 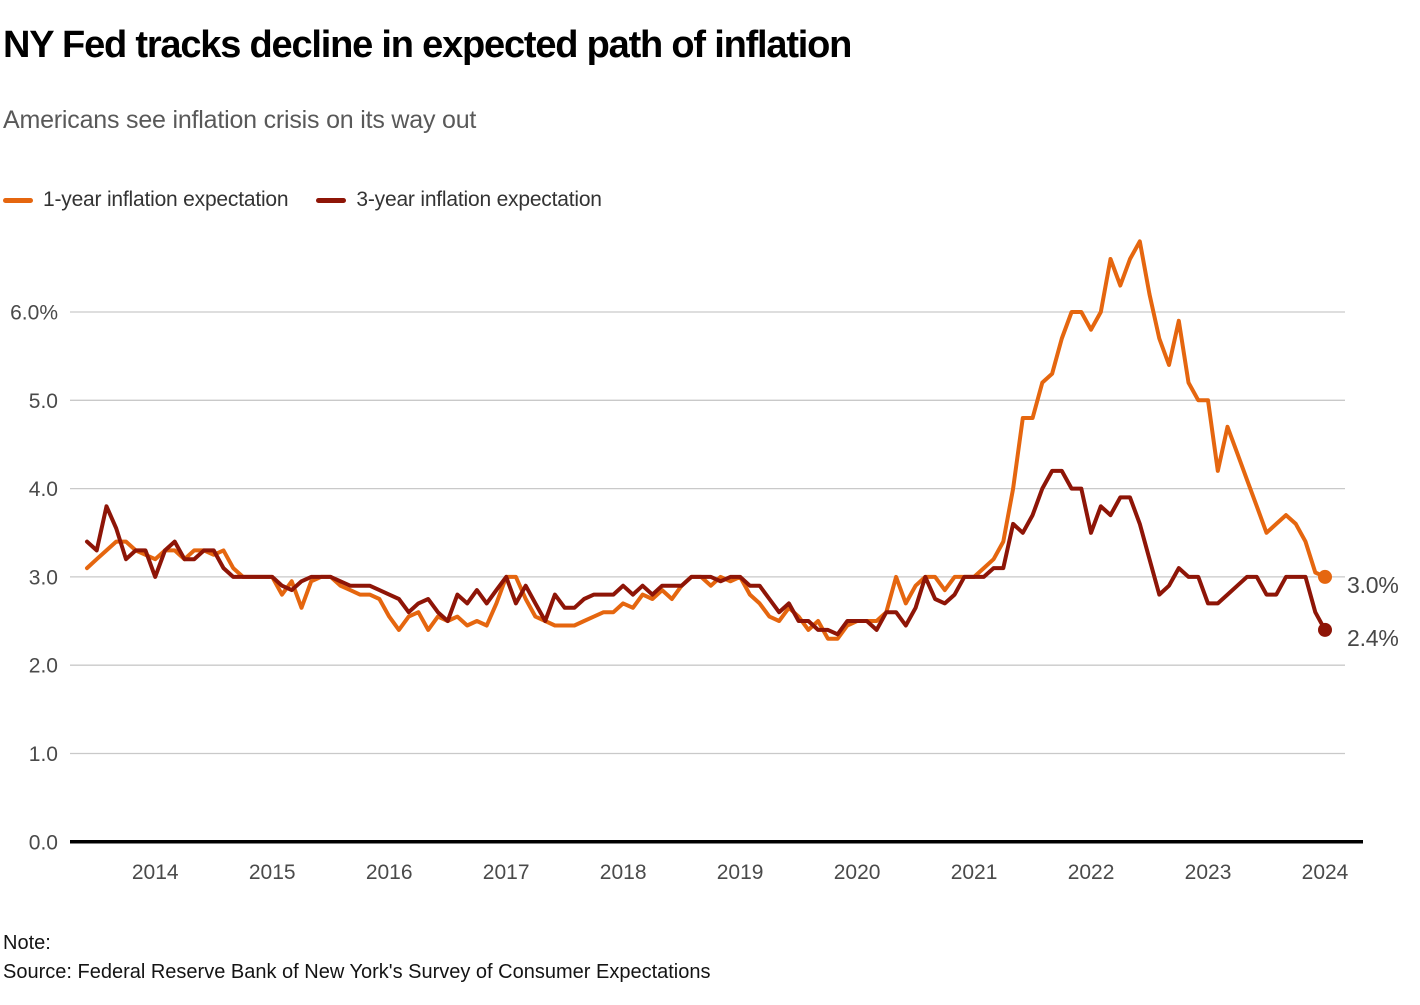 I want to click on x-axis-tick-label: 2017, so click(x=506, y=872).